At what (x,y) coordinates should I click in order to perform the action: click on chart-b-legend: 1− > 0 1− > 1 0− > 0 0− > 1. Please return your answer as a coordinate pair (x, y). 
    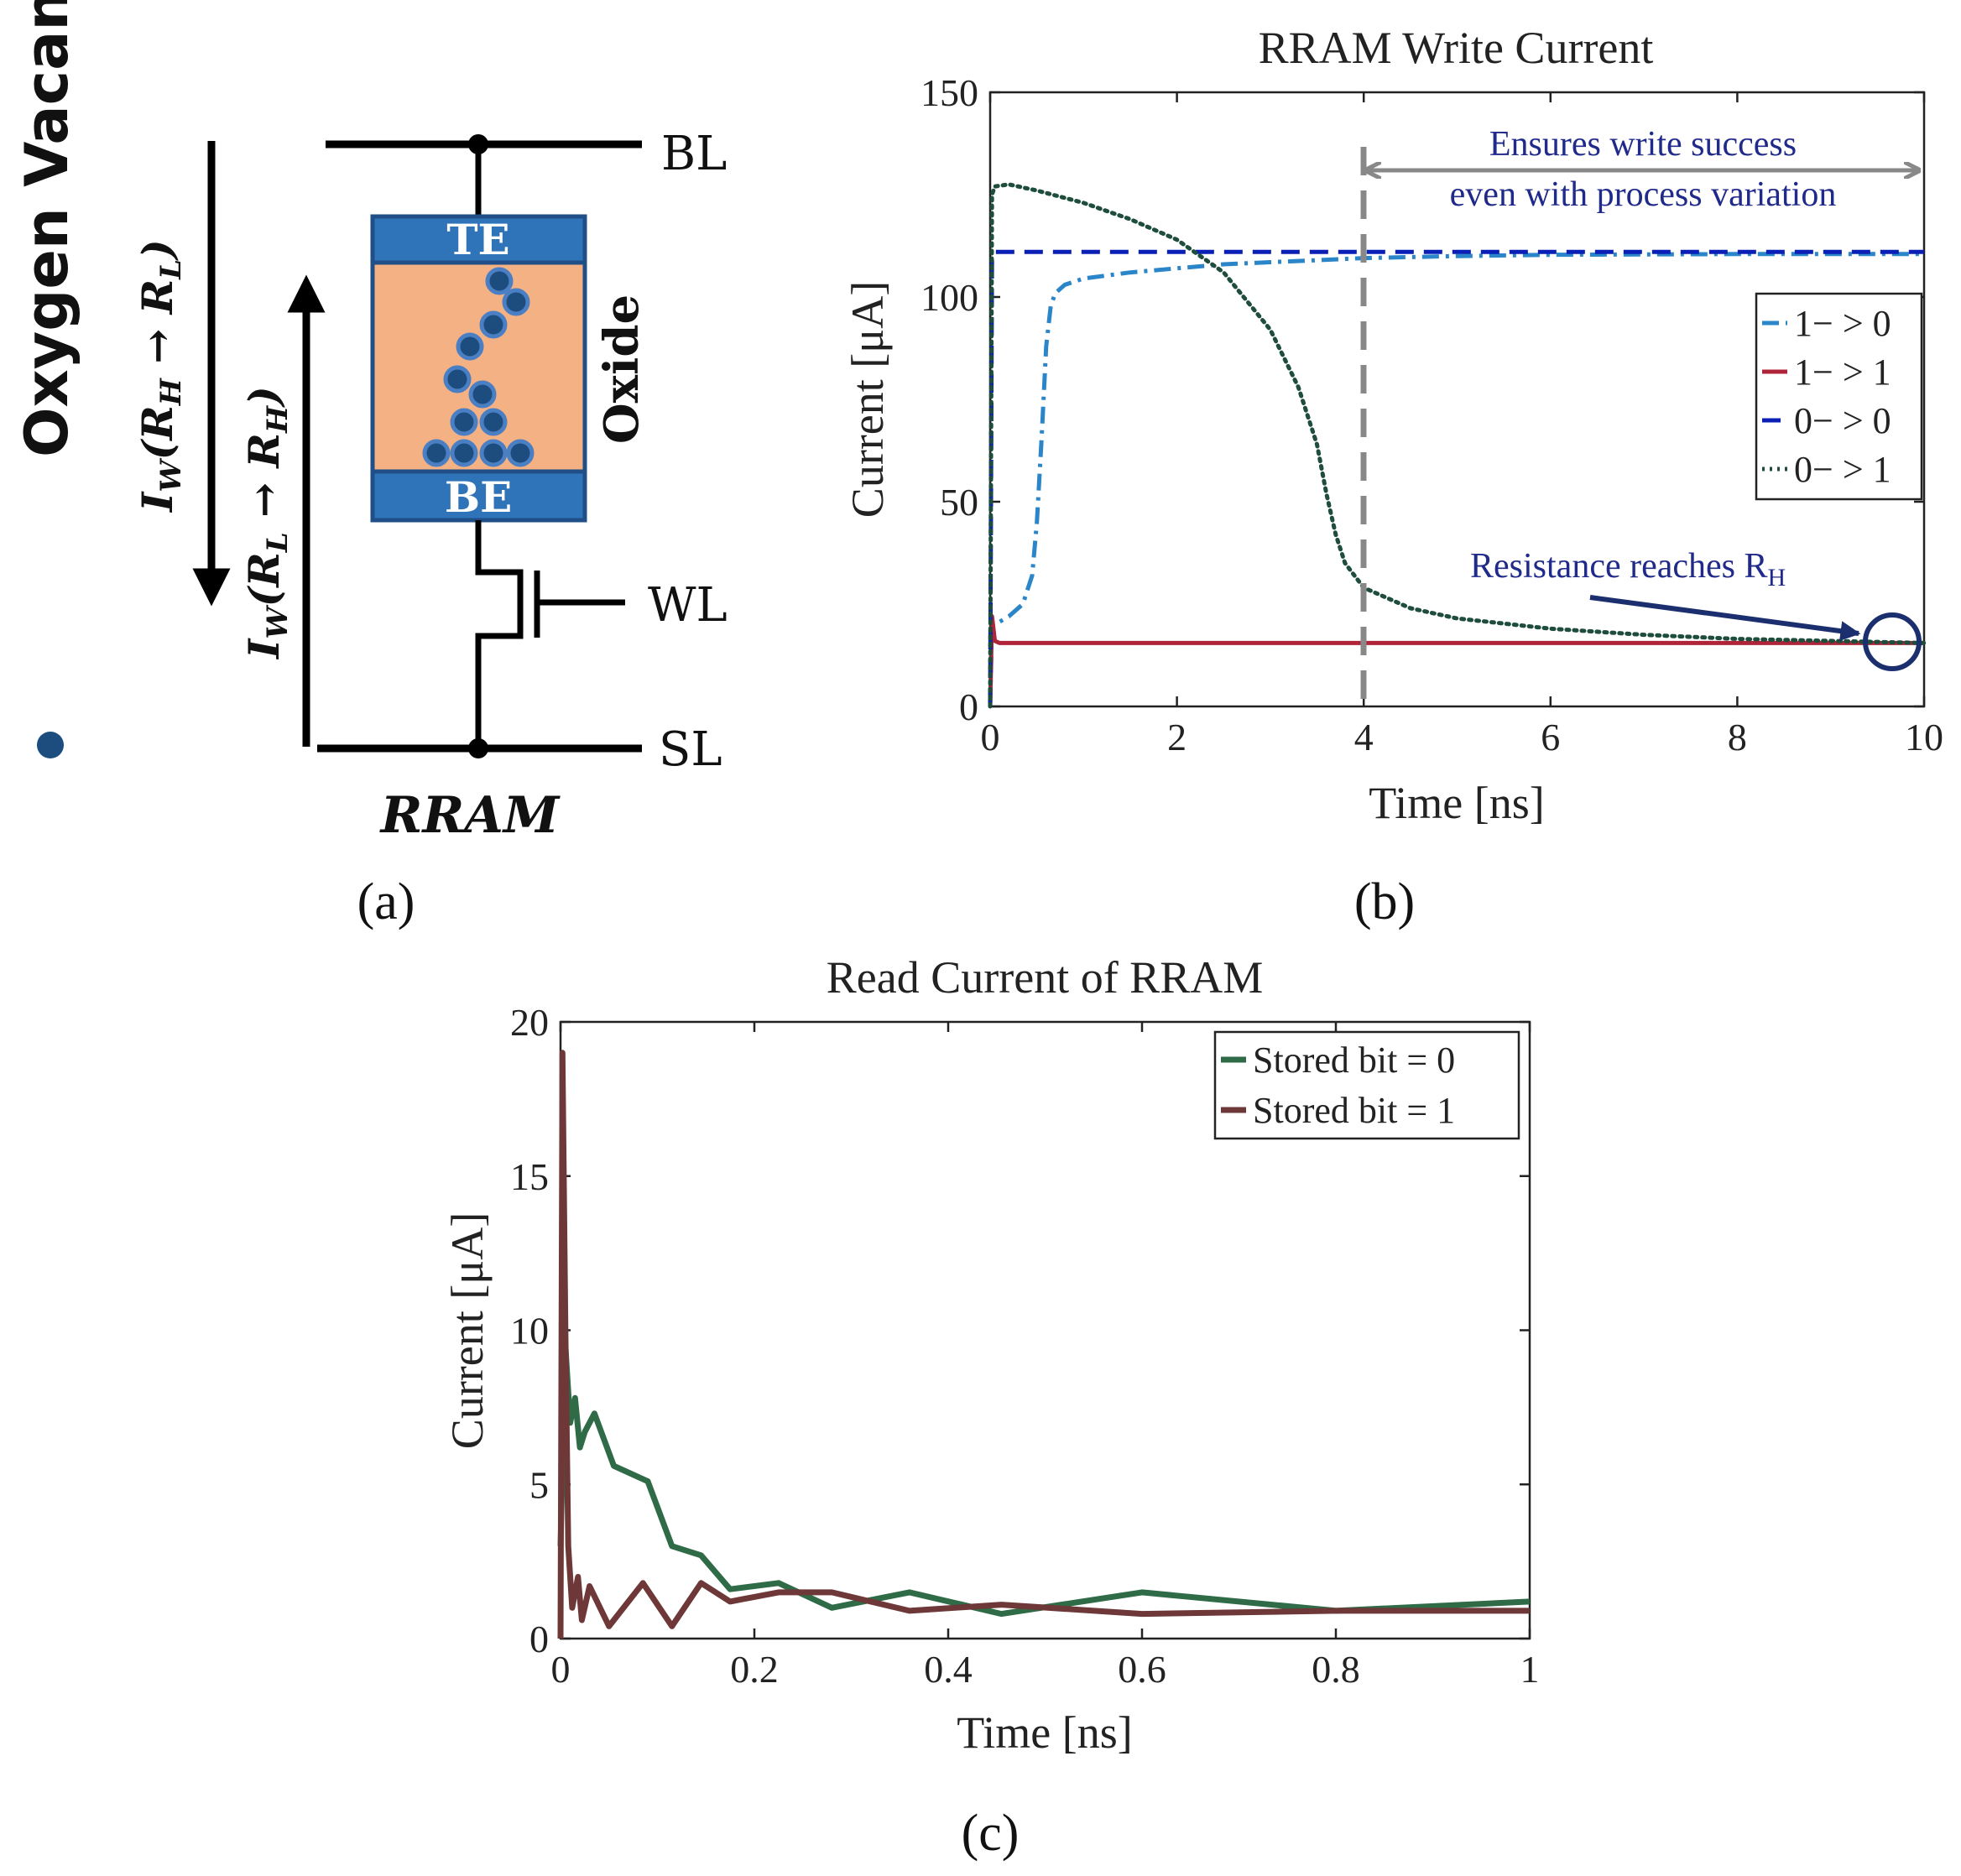
    Looking at the image, I should click on (1839, 396).